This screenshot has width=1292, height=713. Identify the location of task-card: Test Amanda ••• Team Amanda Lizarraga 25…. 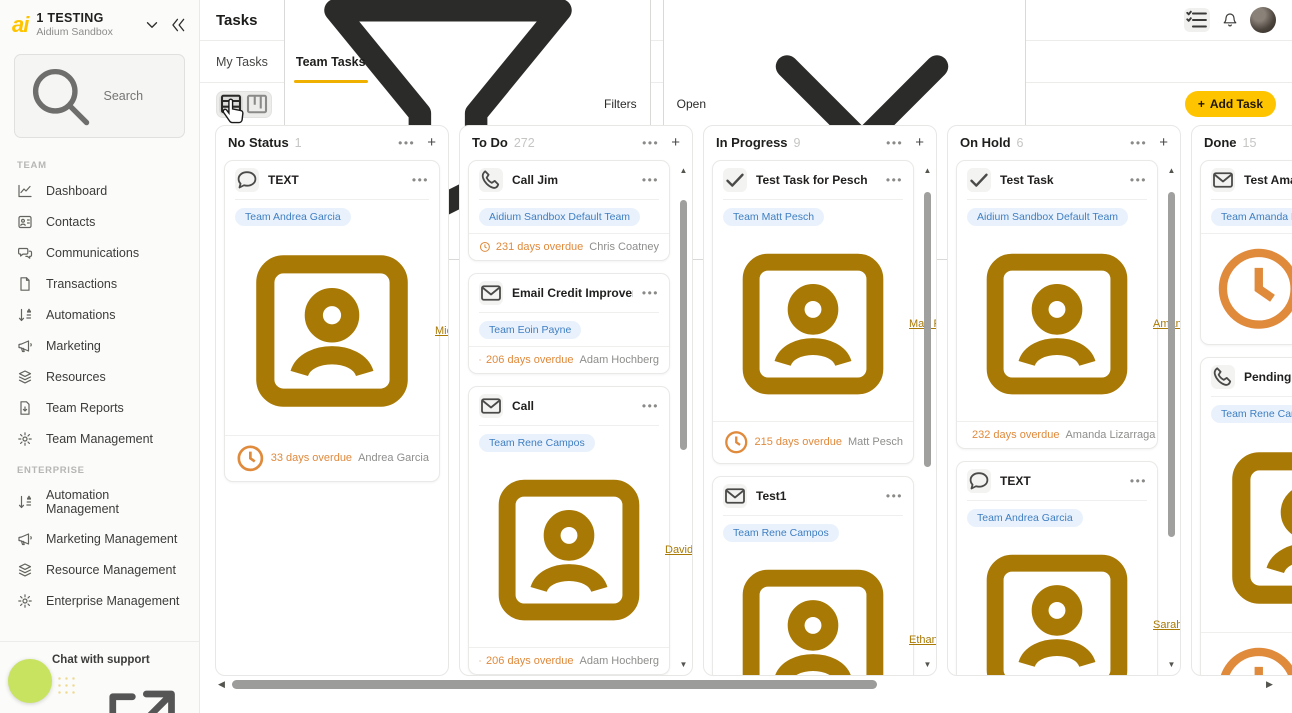
(1246, 252).